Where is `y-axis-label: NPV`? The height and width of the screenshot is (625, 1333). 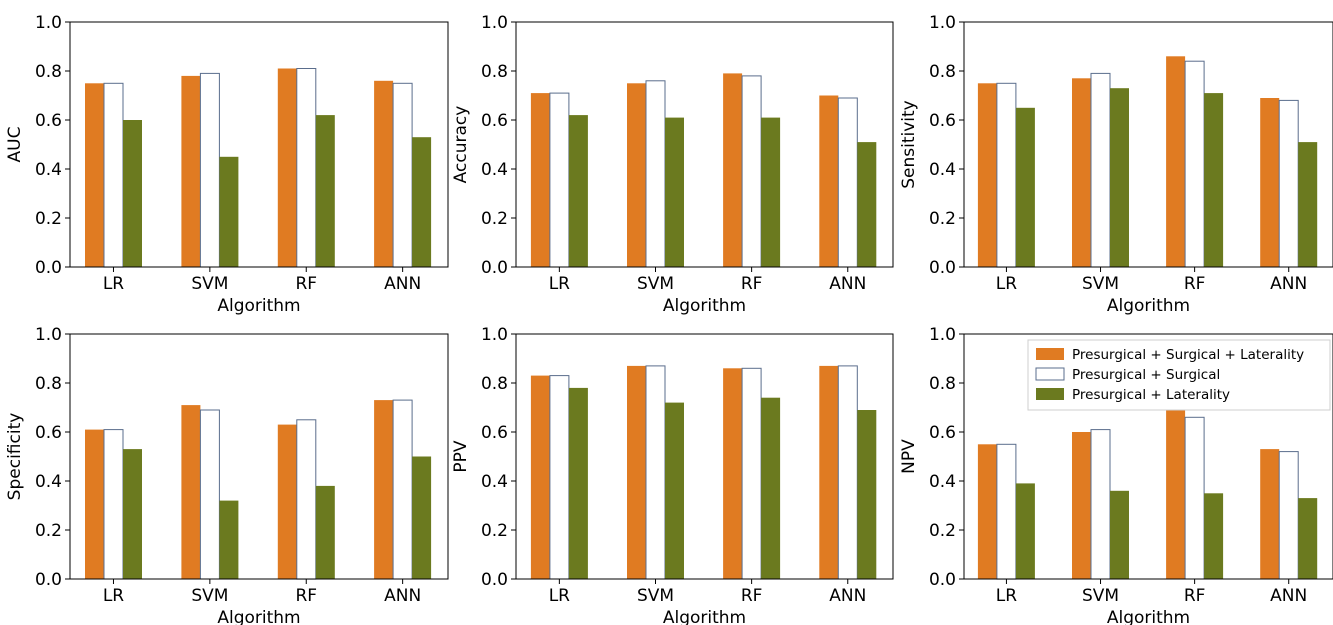
y-axis-label: NPV is located at coordinates (909, 456).